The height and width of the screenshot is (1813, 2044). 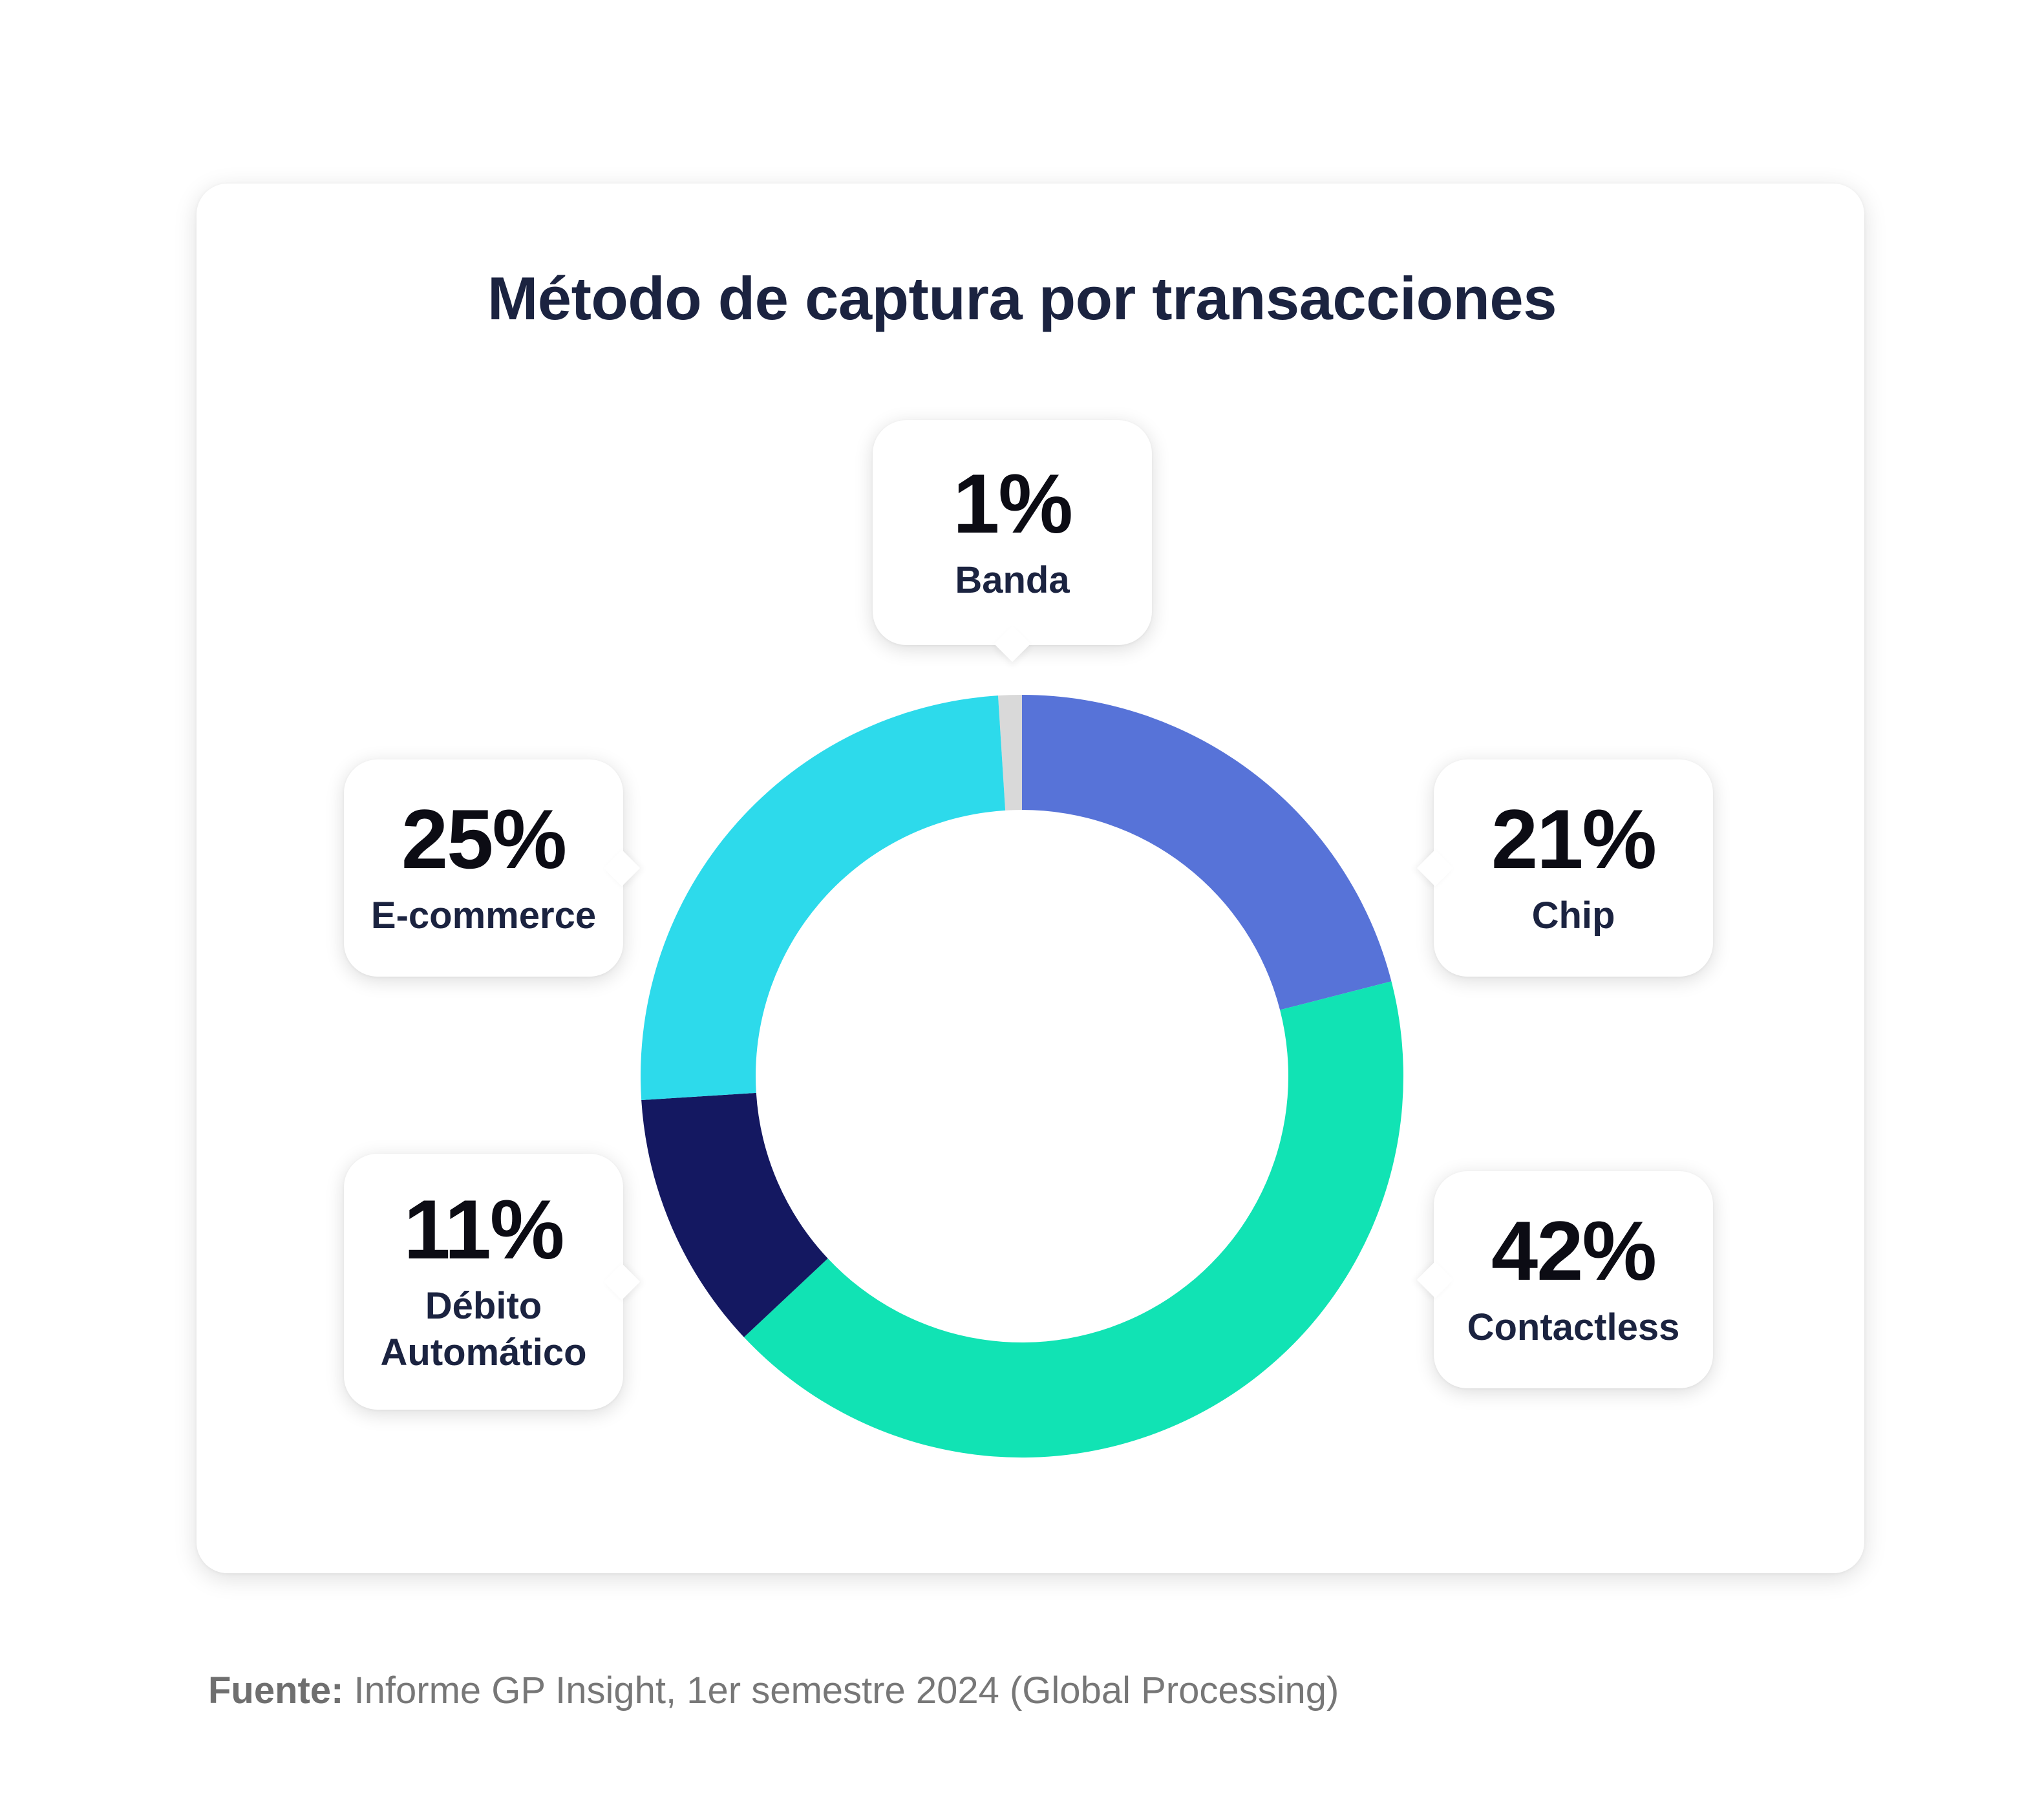 I want to click on donut-slice-chip, so click(x=1207, y=852).